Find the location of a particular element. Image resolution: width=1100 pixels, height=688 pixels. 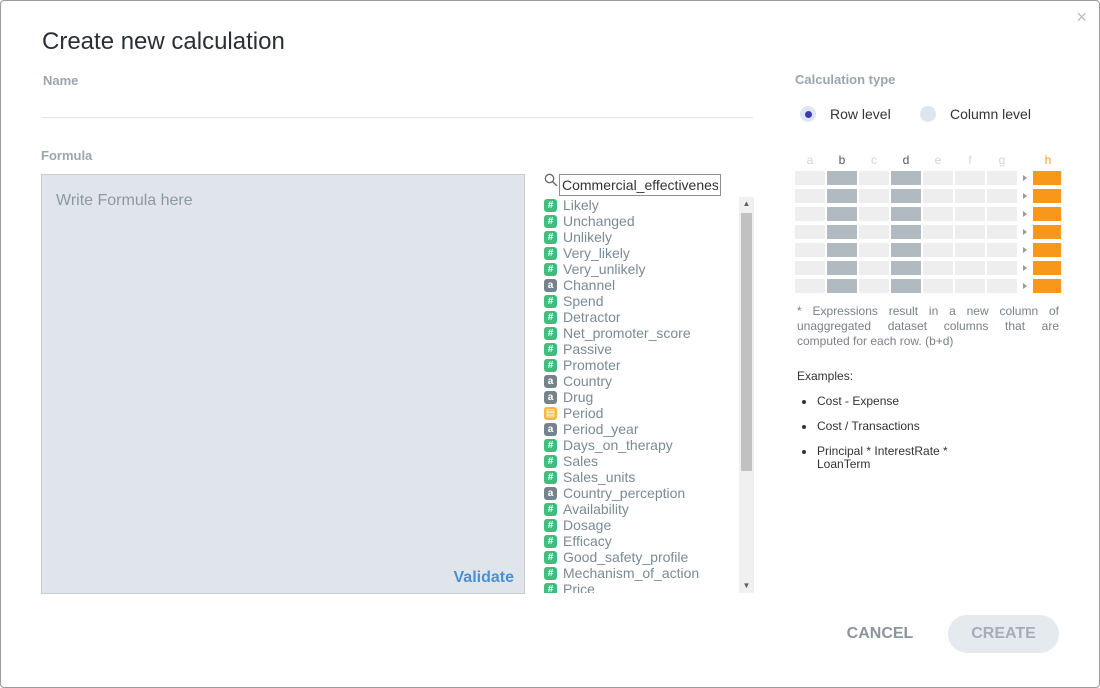

field-item: # Detractor is located at coordinates (641, 317).